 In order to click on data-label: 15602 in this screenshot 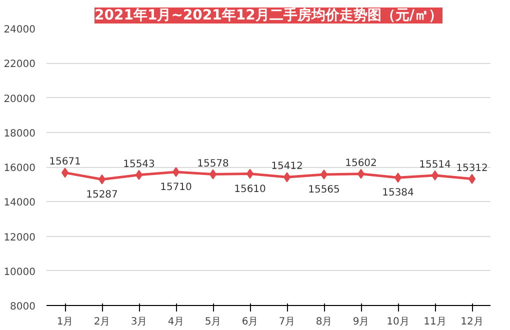, I will do `click(361, 163)`.